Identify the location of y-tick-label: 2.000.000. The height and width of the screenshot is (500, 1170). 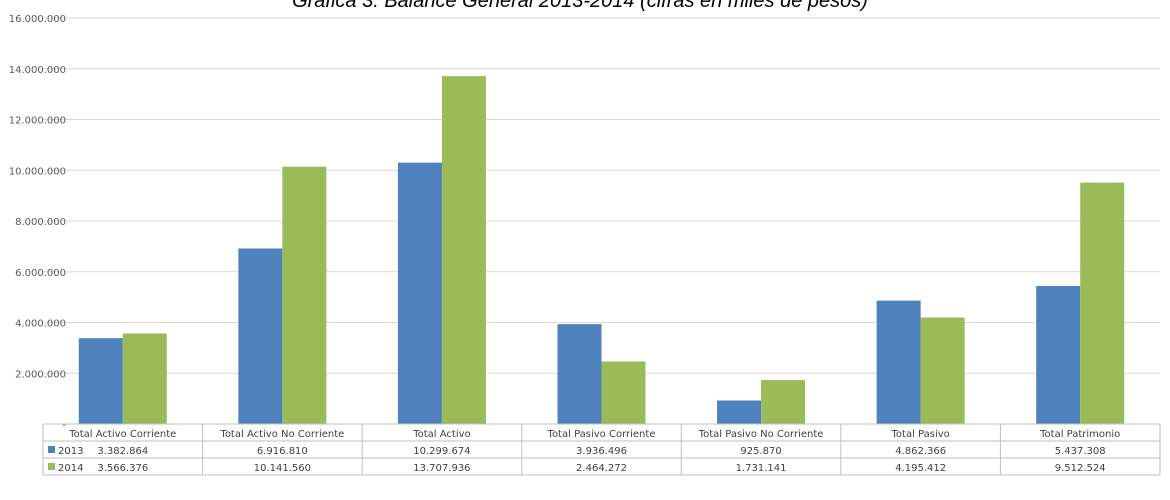
(40, 374).